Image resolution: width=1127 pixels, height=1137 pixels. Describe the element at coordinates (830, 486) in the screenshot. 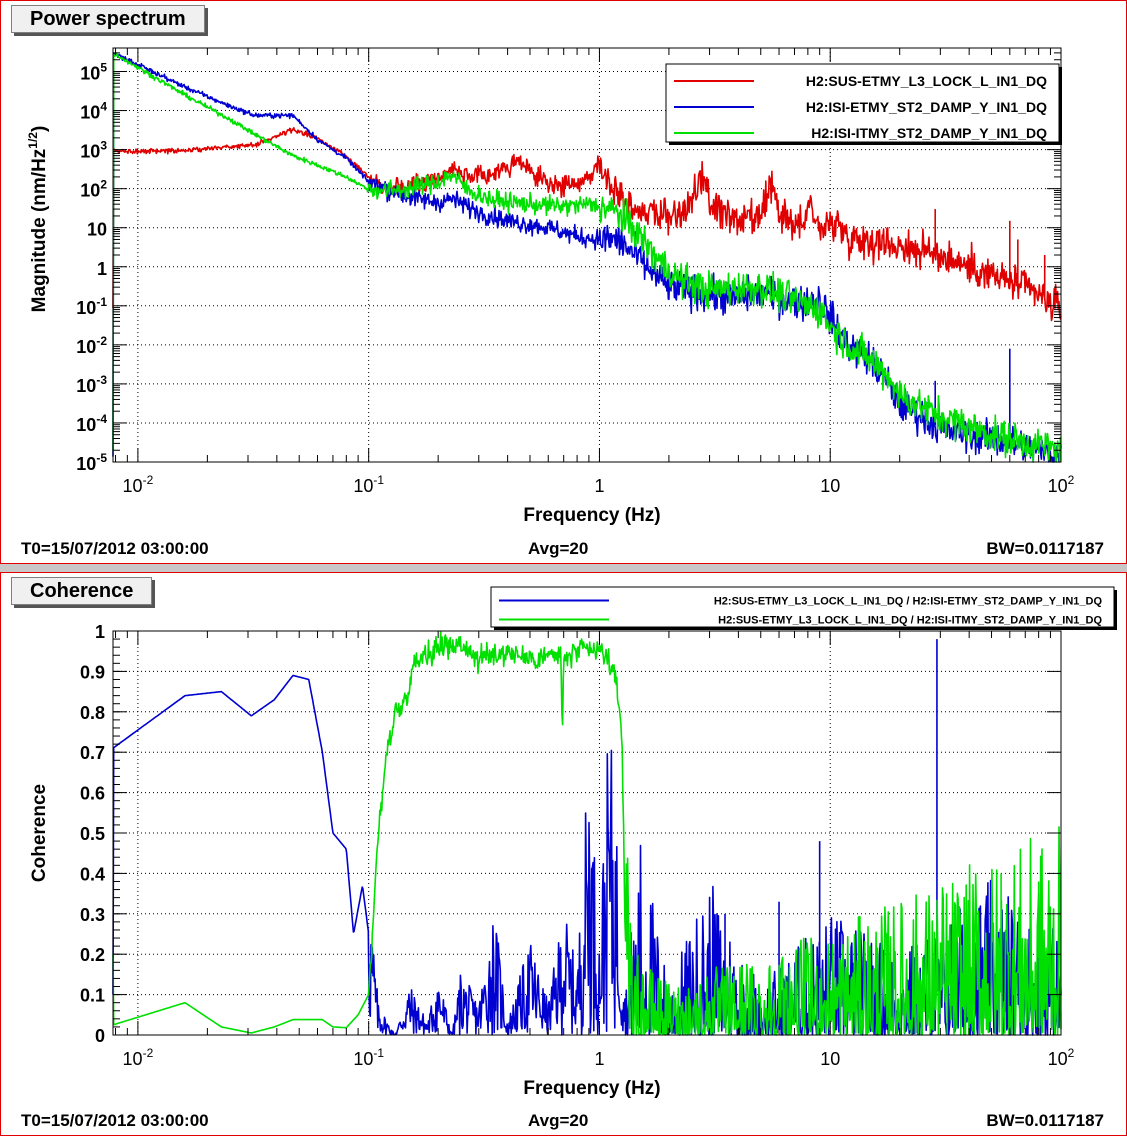

I see `power-x-tick-label: 10` at that location.